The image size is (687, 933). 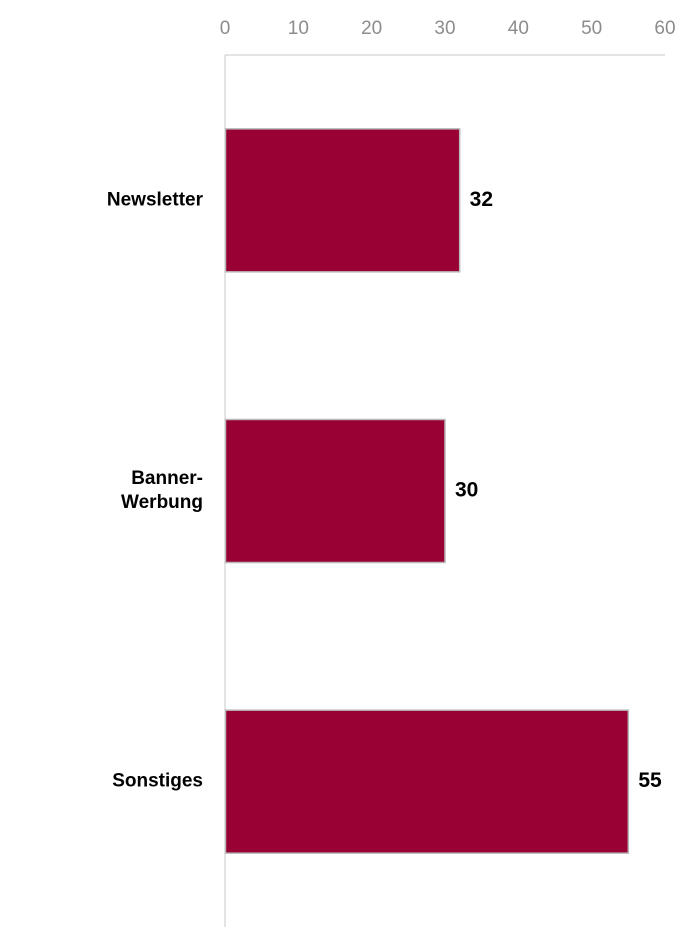 What do you see at coordinates (155, 199) in the screenshot?
I see `category-label: Newsletter` at bounding box center [155, 199].